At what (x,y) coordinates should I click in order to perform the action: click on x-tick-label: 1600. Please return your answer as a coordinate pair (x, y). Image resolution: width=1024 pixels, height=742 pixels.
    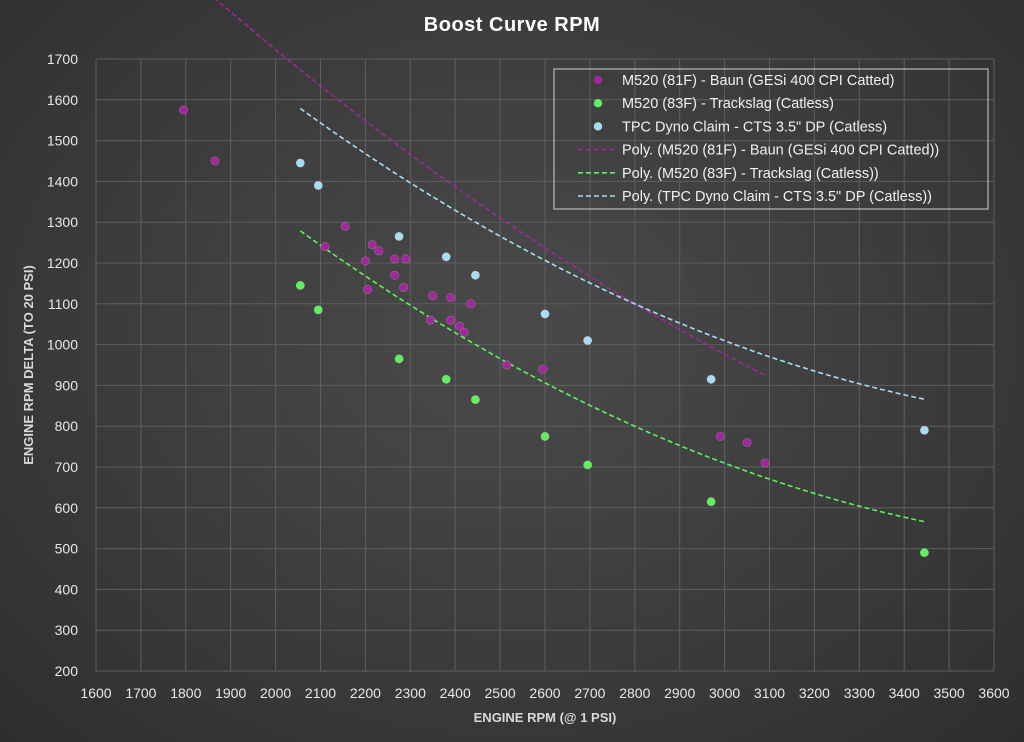
    Looking at the image, I should click on (95, 693).